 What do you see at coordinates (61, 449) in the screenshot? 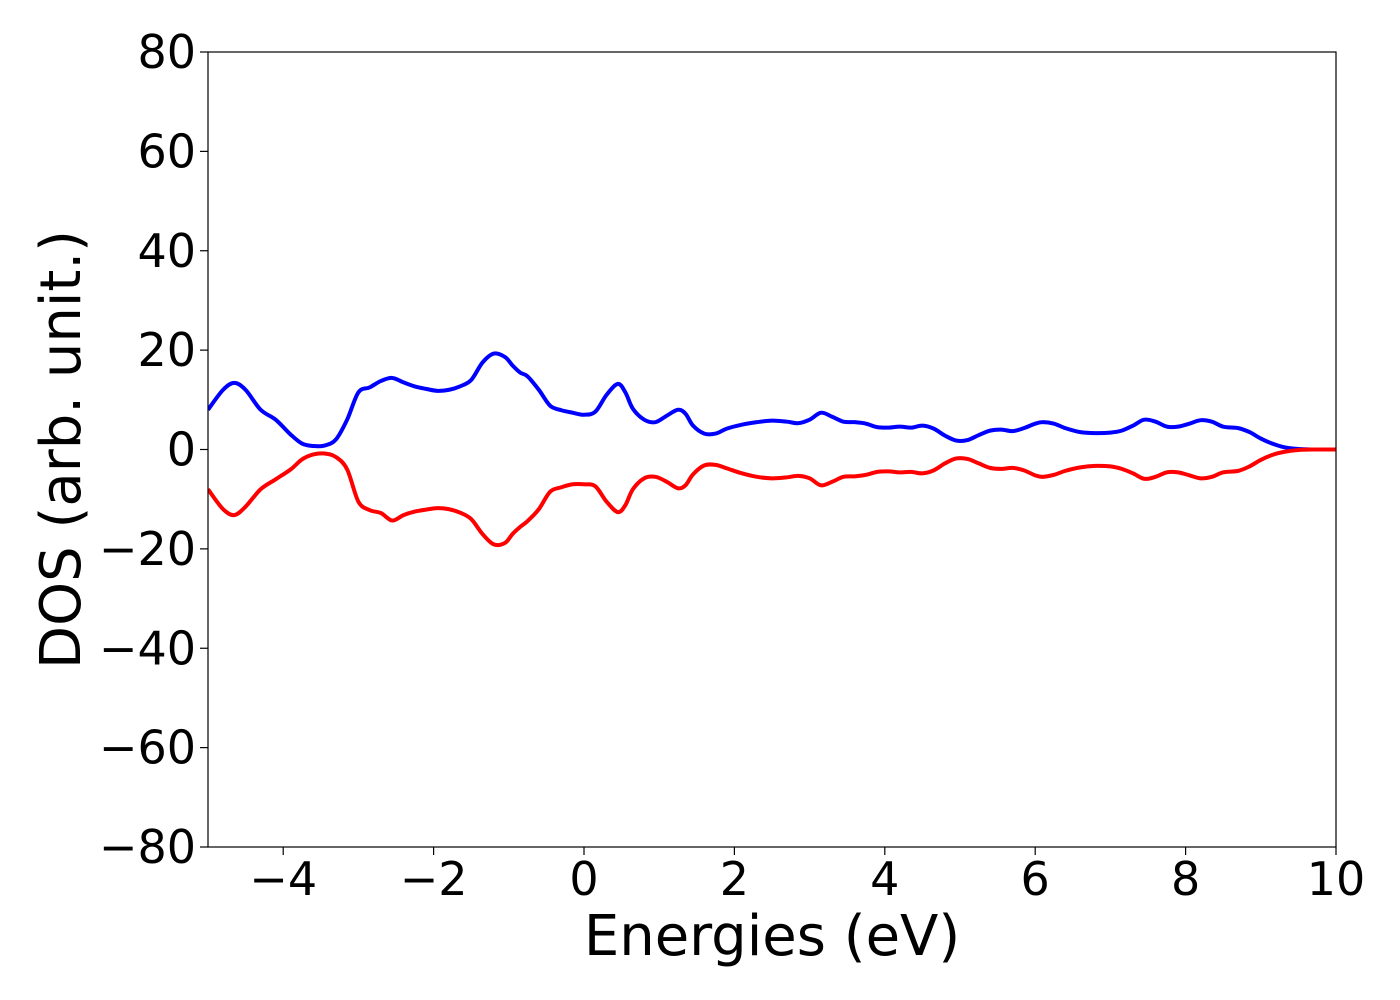
I see `y-axis-title: DOS (arb. unit.)` at bounding box center [61, 449].